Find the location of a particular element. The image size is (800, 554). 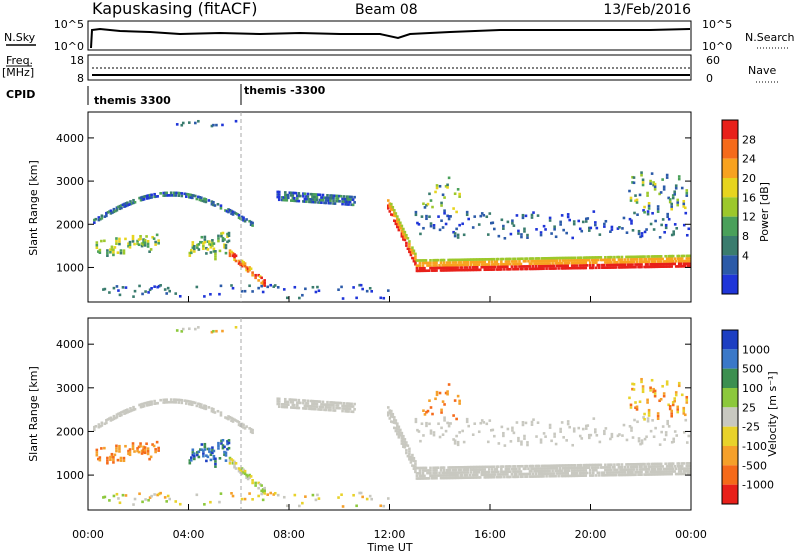

colorbar-tick-label: 8 is located at coordinates (745, 236).